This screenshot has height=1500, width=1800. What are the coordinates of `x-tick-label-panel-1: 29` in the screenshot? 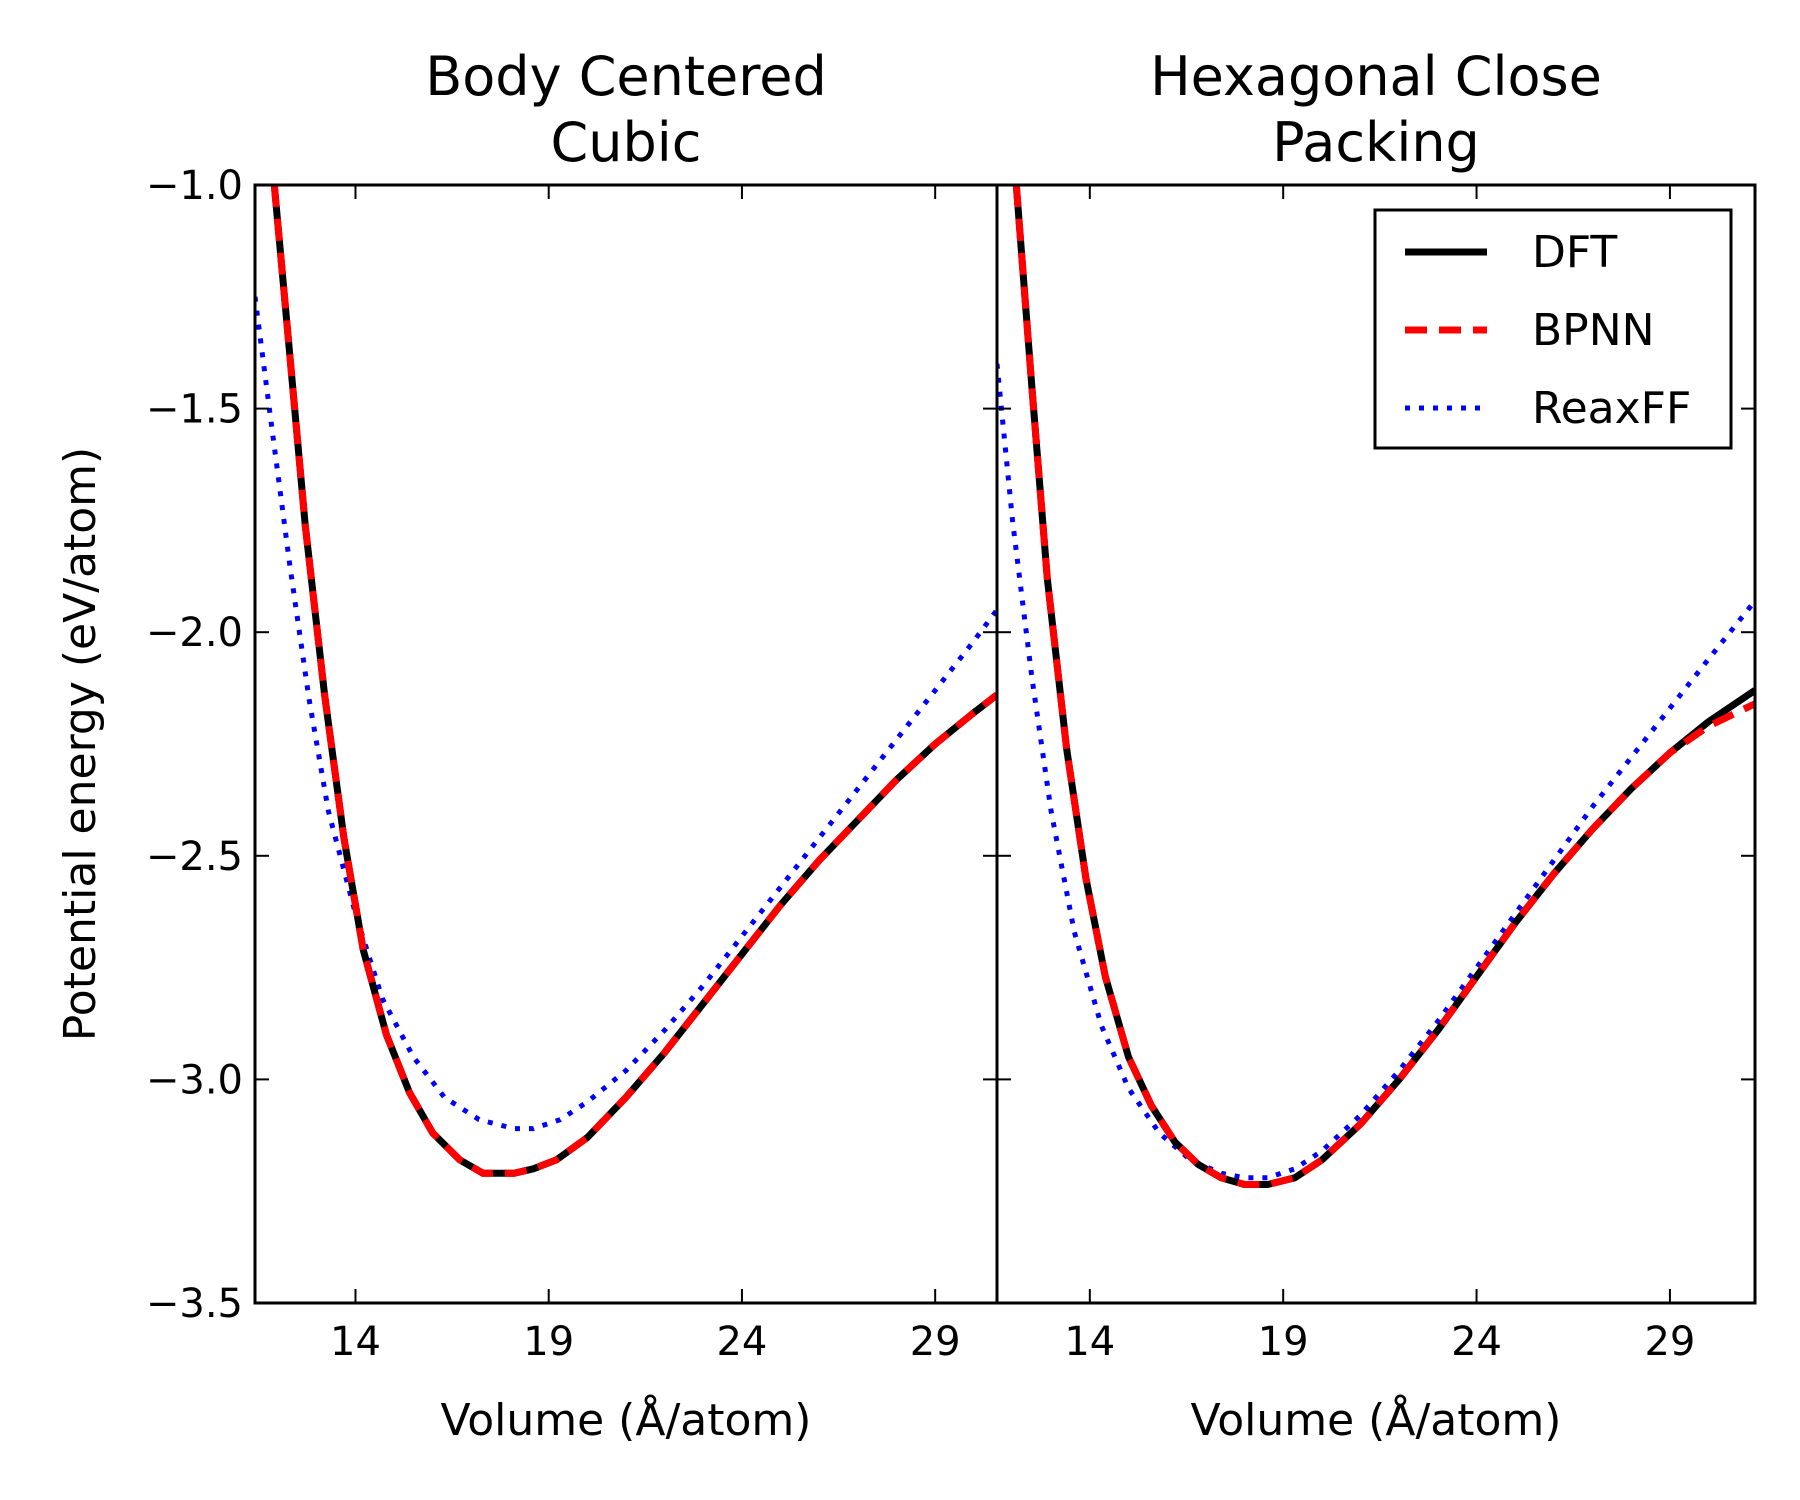 It's located at (935, 1342).